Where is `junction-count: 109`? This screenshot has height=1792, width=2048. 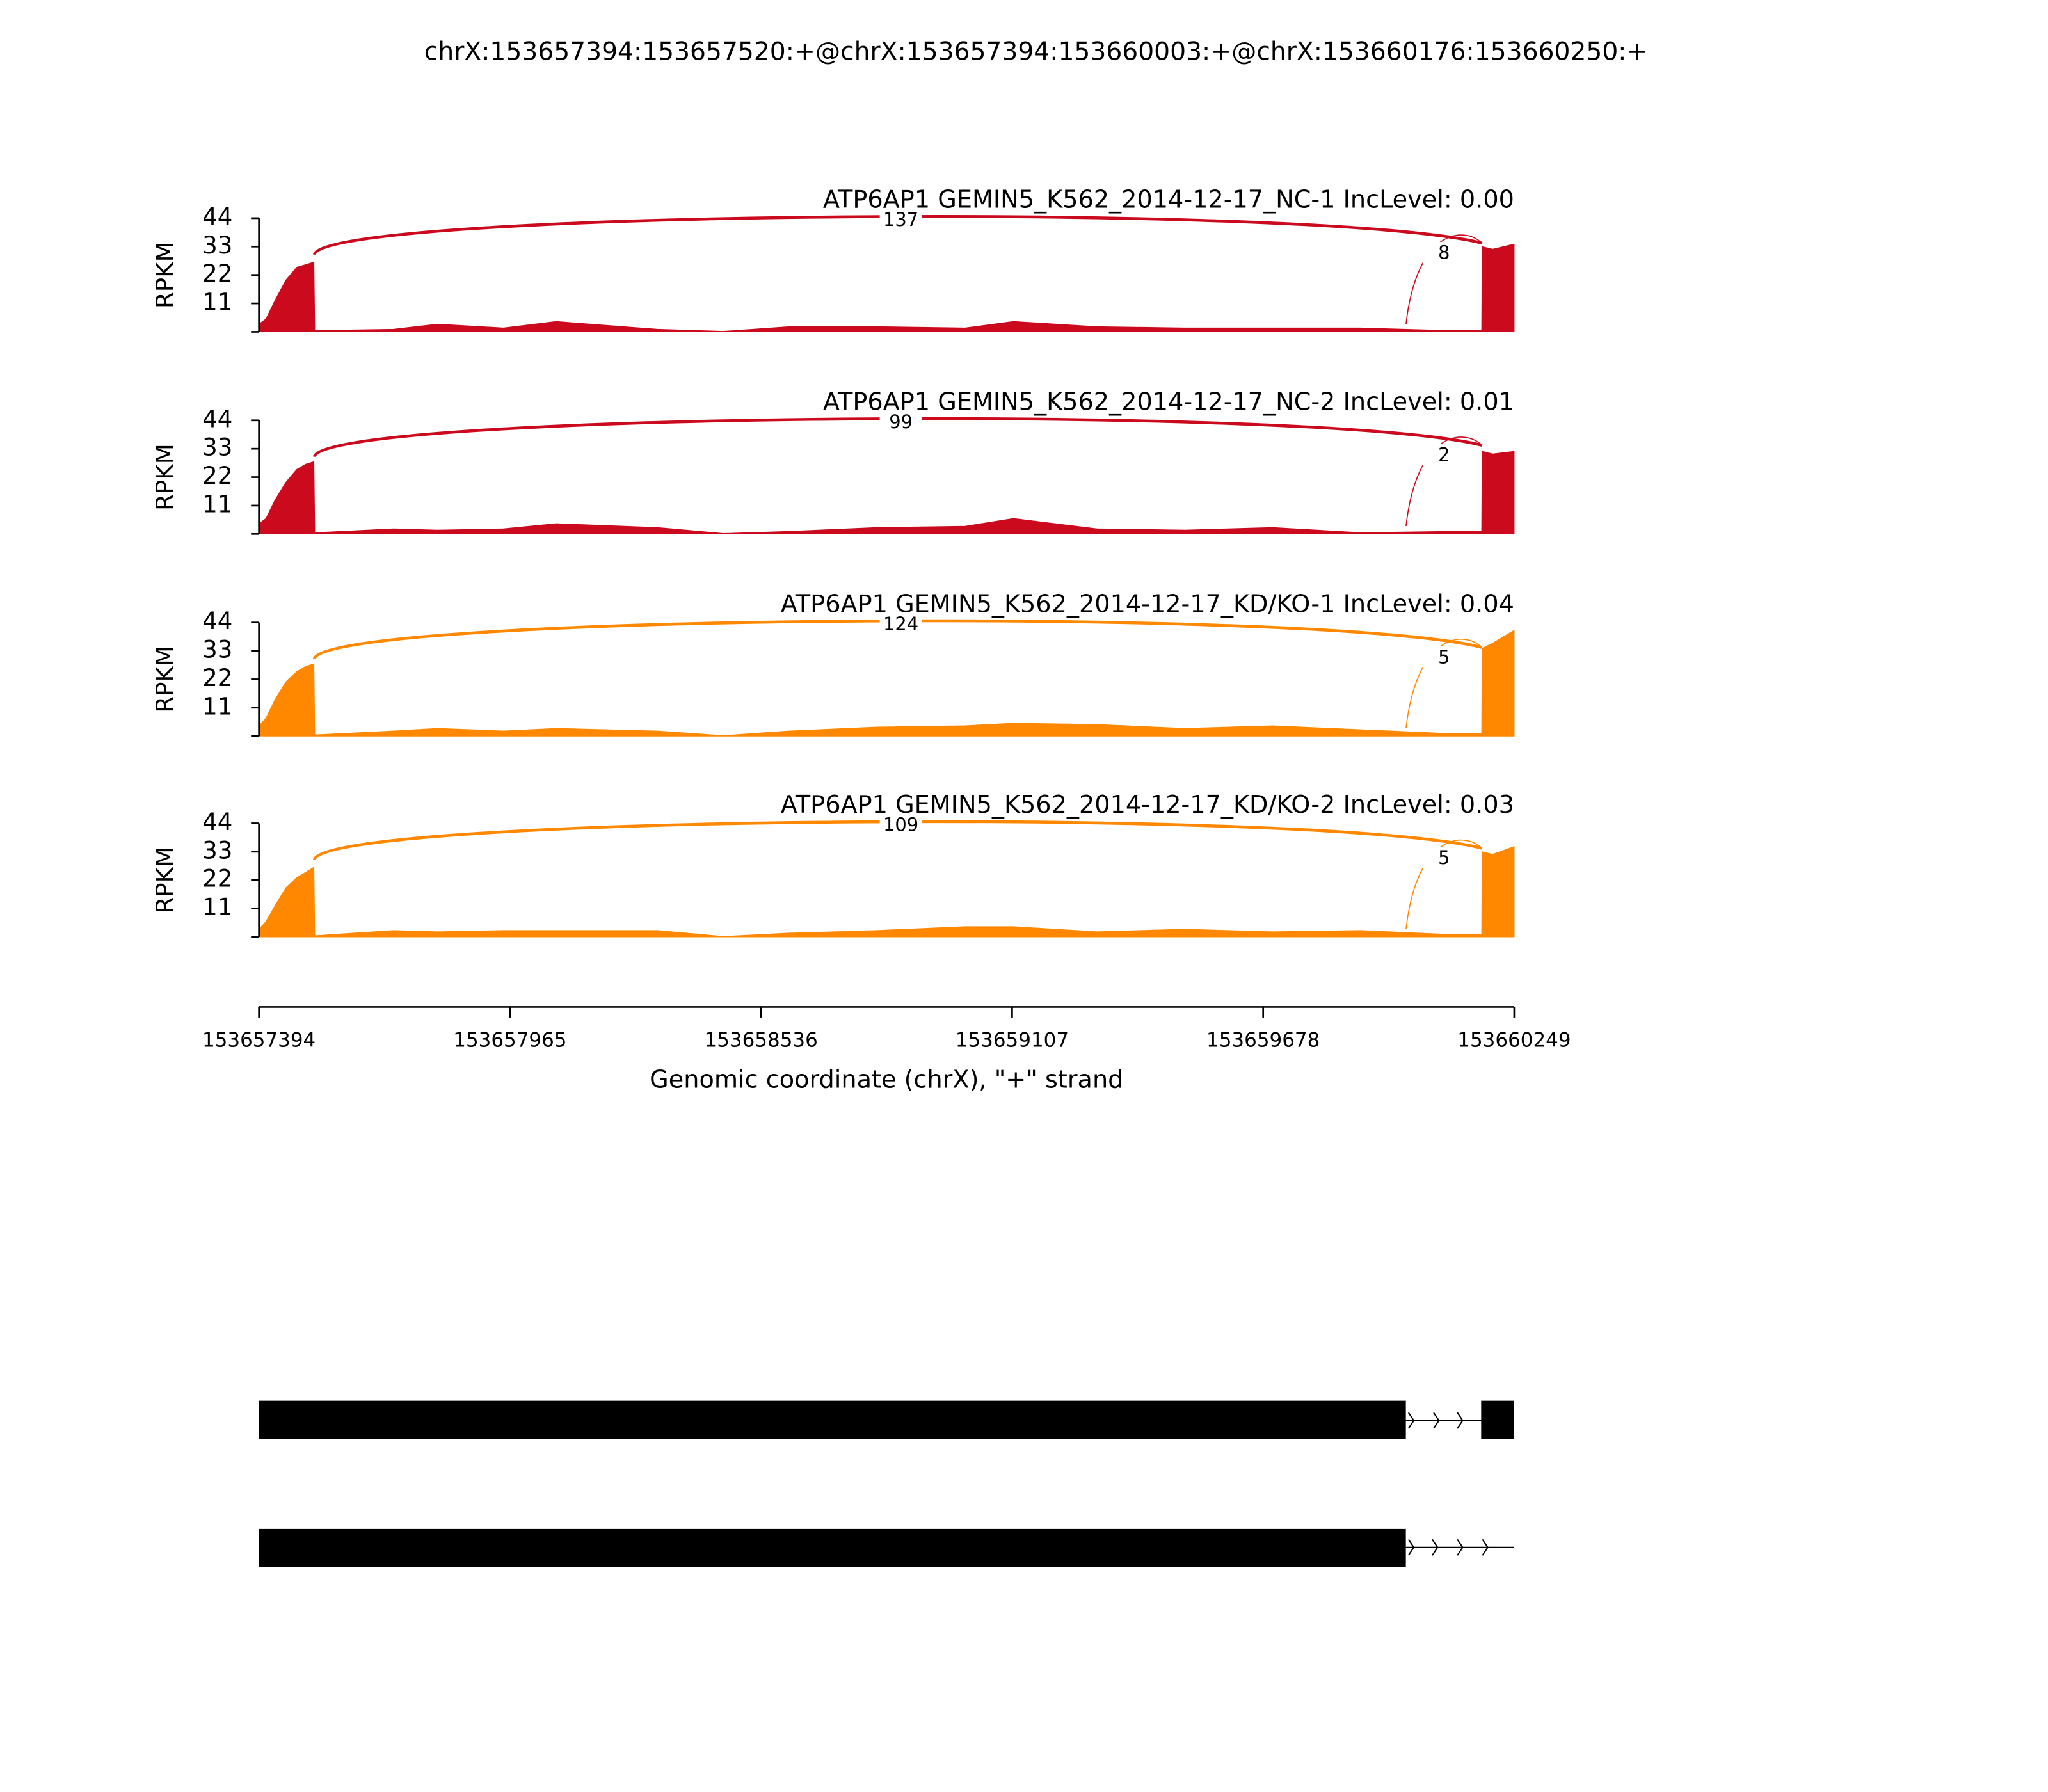
junction-count: 109 is located at coordinates (900, 825).